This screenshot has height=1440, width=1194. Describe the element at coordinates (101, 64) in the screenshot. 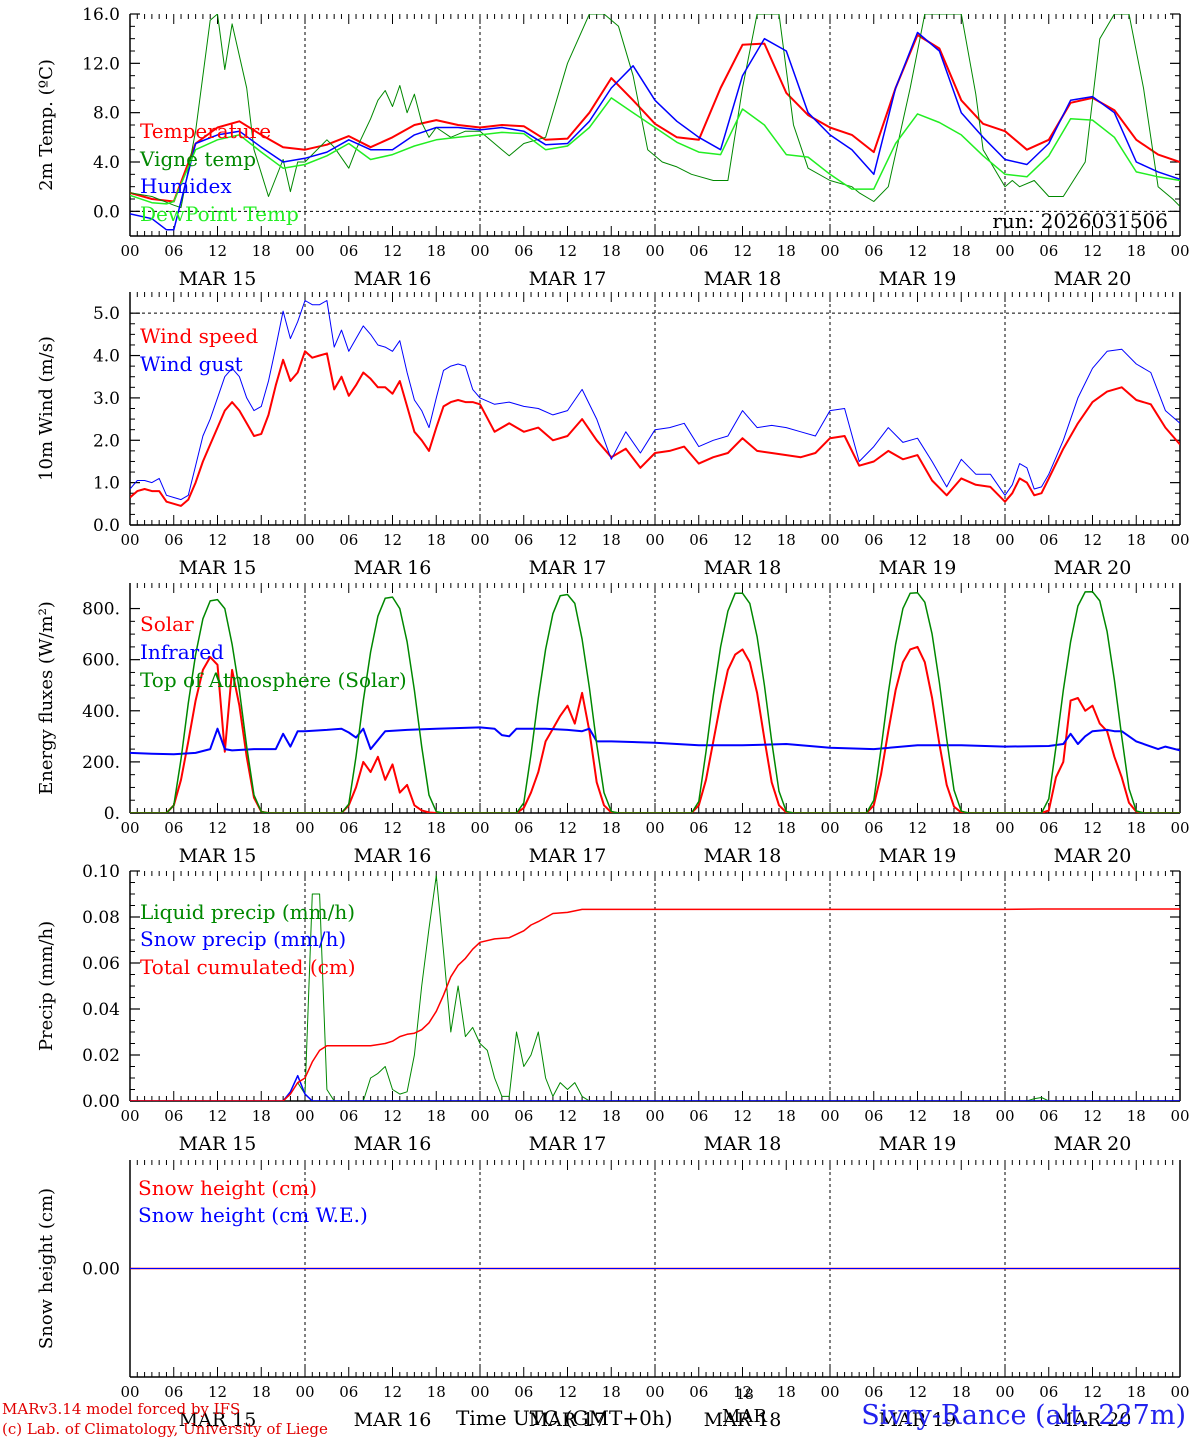

I see `y-tick-label: 12.0` at that location.